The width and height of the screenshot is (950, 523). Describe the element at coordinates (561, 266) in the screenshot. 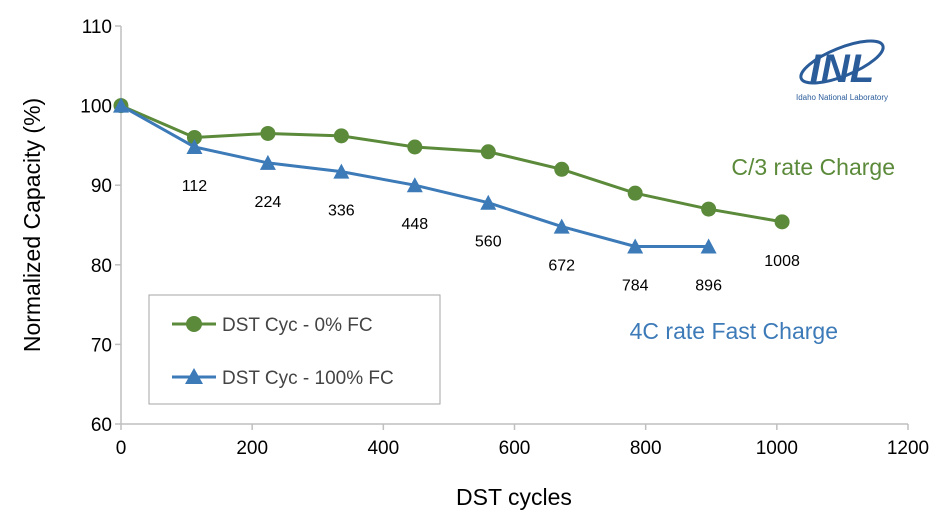

I see `cycle-label: 672` at that location.